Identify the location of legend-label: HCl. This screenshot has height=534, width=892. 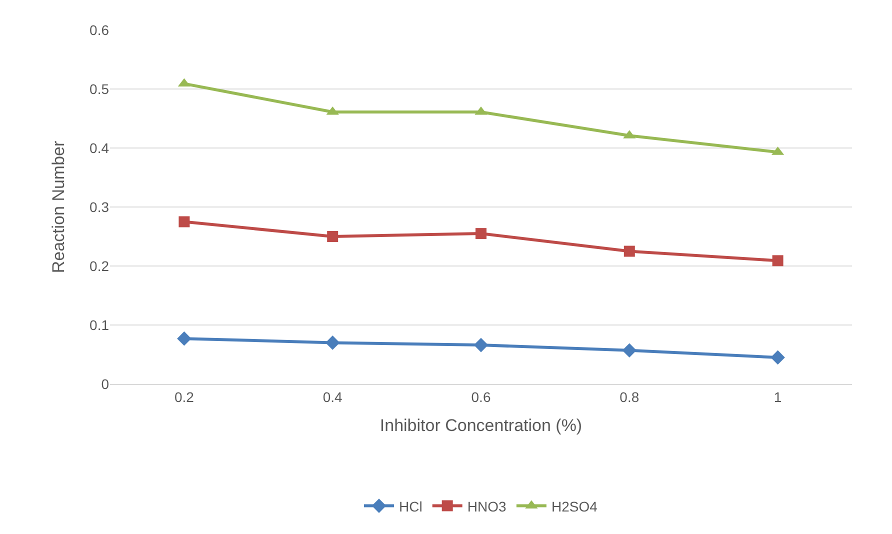
(410, 506).